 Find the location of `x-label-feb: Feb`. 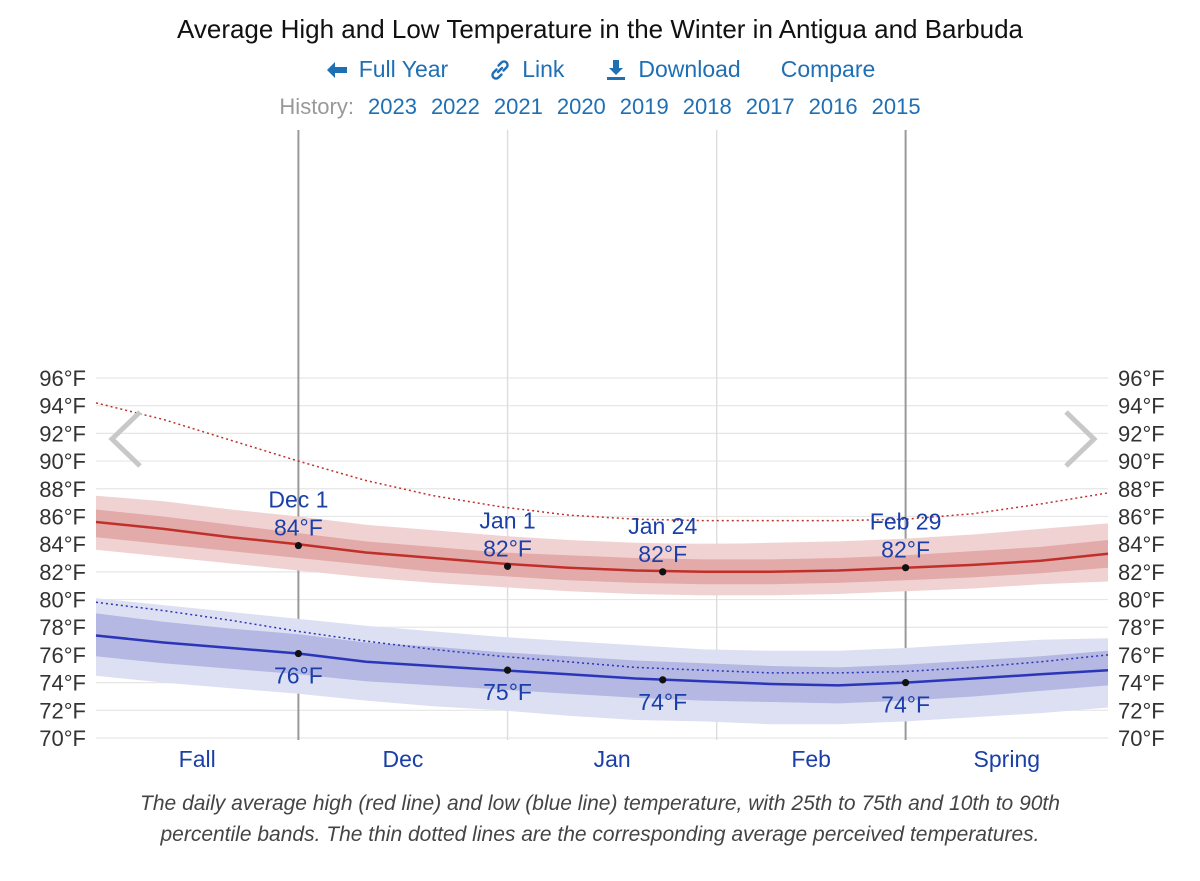

x-label-feb: Feb is located at coordinates (811, 759).